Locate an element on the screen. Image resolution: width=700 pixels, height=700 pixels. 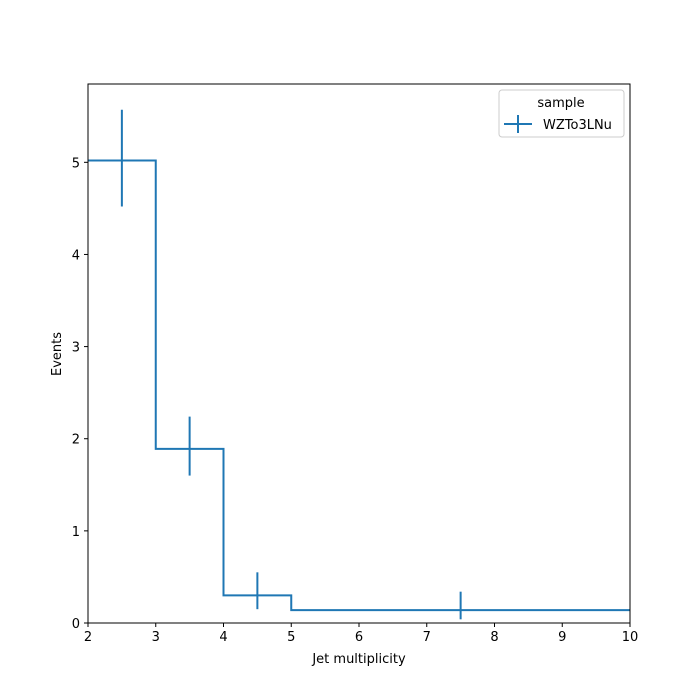
x-tick-label: 4 is located at coordinates (223, 637).